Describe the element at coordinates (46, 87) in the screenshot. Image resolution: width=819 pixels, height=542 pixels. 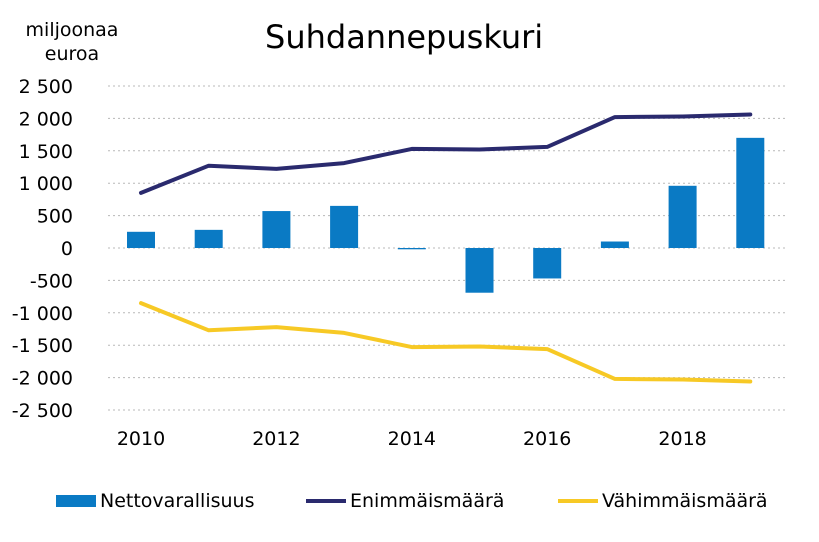
I see `y-tick-label: 2 500` at that location.